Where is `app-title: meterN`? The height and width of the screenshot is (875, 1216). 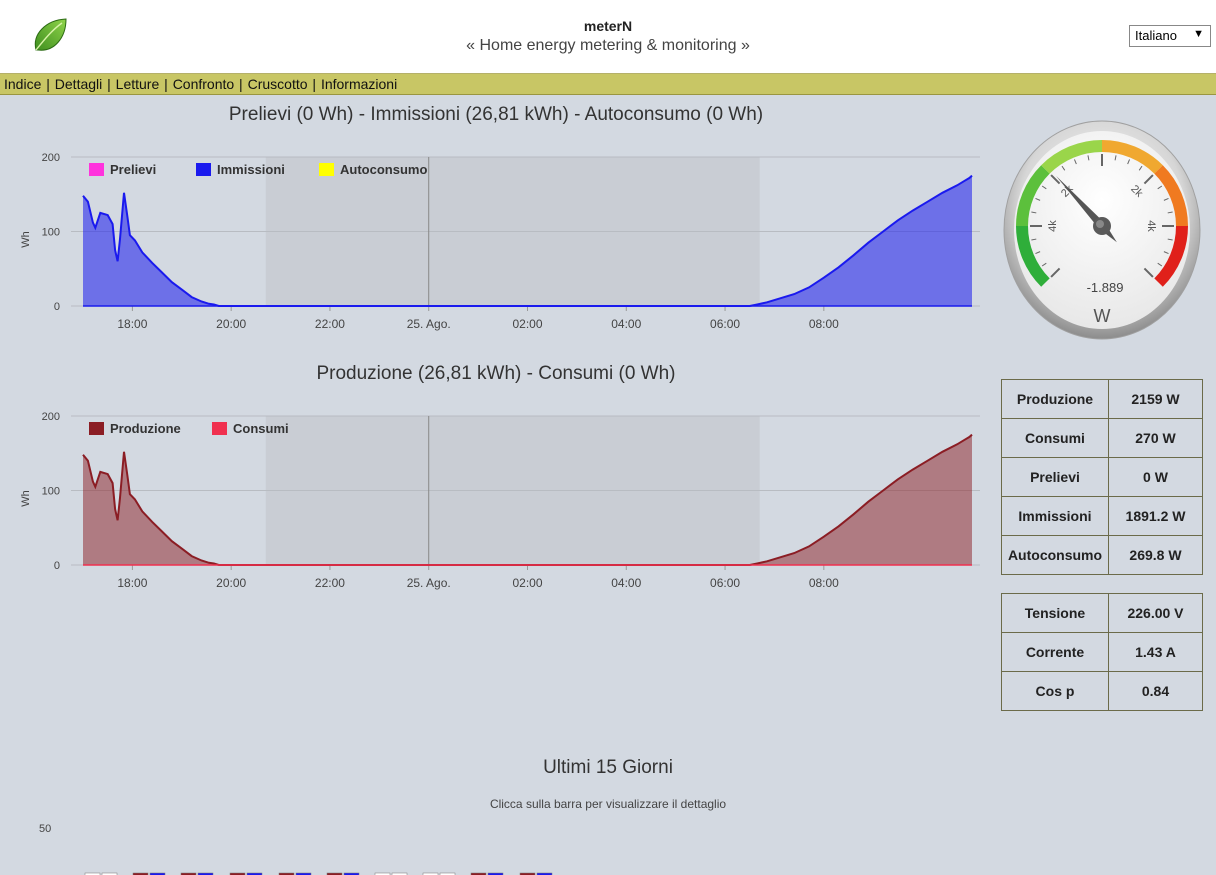
app-title: meterN is located at coordinates (608, 26).